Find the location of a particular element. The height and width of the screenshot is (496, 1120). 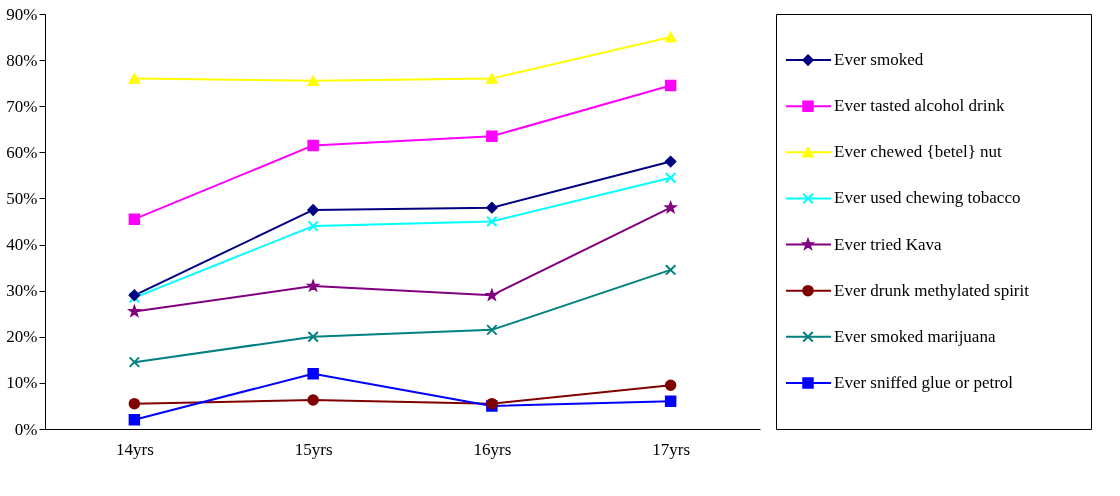

legend-label: Ever drunk methylated spirit is located at coordinates (932, 290).